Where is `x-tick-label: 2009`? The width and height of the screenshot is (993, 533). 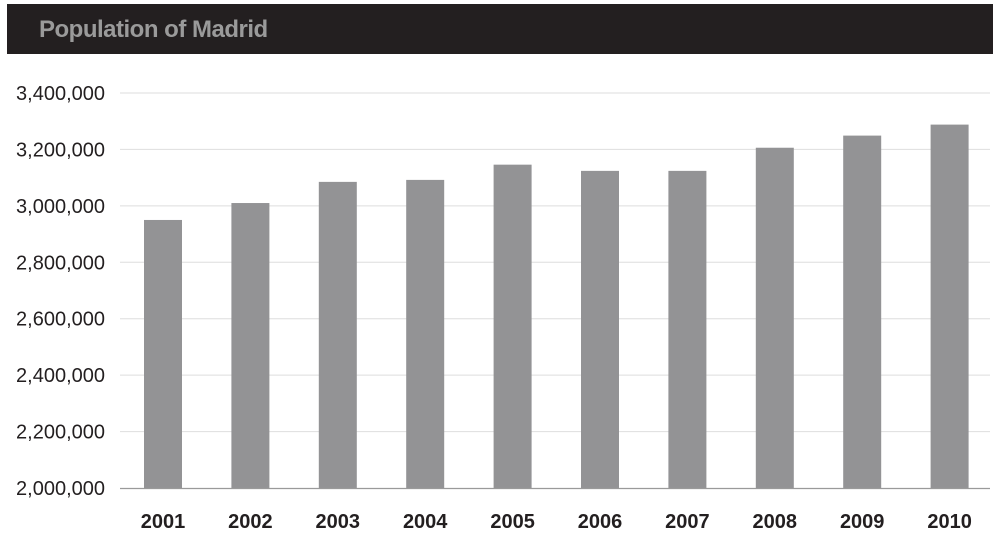 x-tick-label: 2009 is located at coordinates (862, 522).